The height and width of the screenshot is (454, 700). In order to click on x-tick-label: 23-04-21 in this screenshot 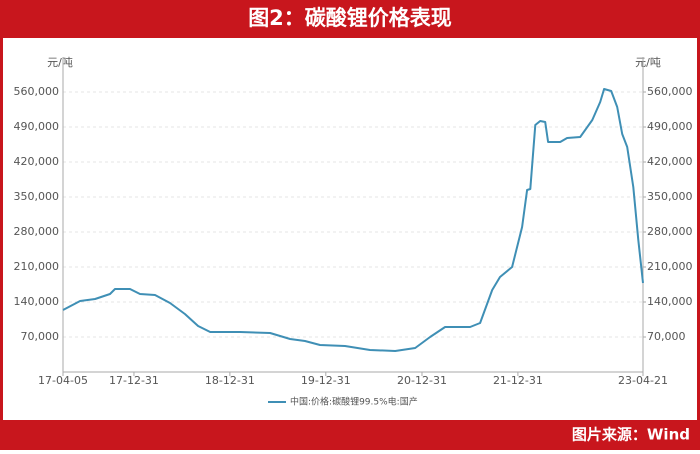, I will do `click(643, 380)`.